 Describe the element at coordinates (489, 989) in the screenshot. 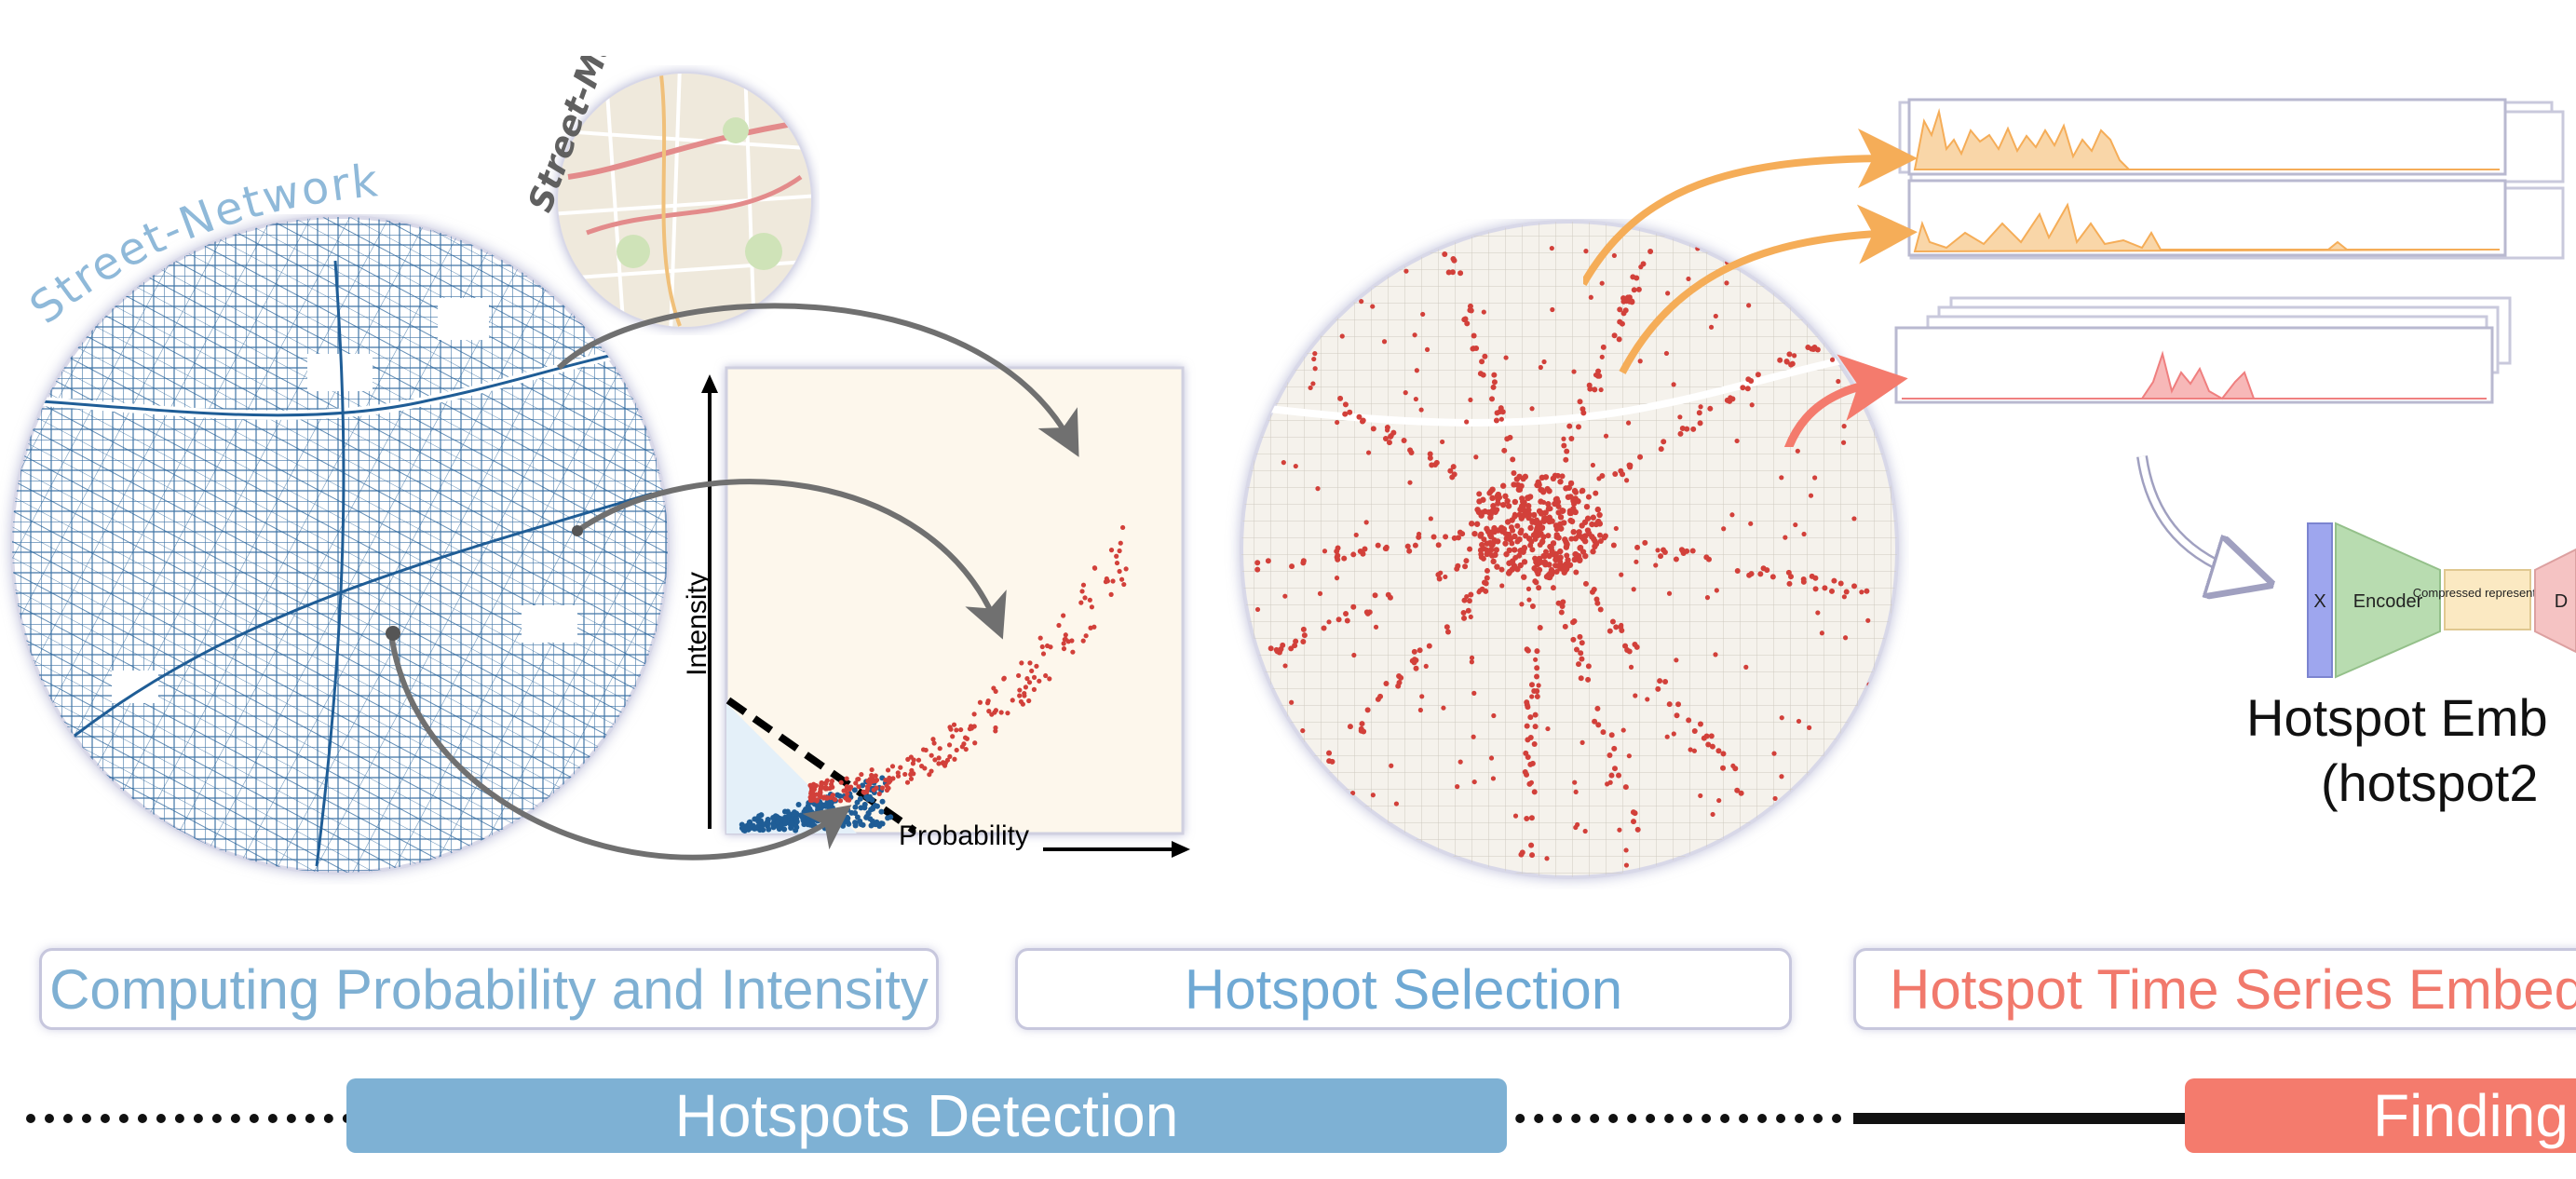

I see `stage-computing-label: Computing Probability and Intensity` at that location.